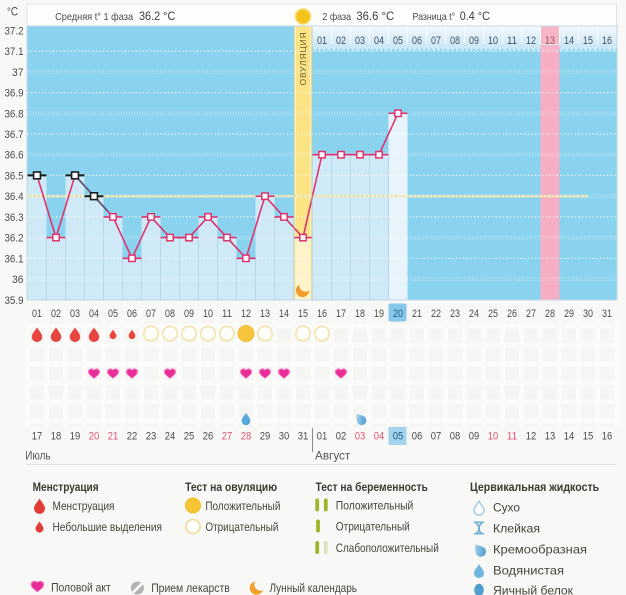  Describe the element at coordinates (398, 437) in the screenshot. I see `svg-text: 05` at that location.